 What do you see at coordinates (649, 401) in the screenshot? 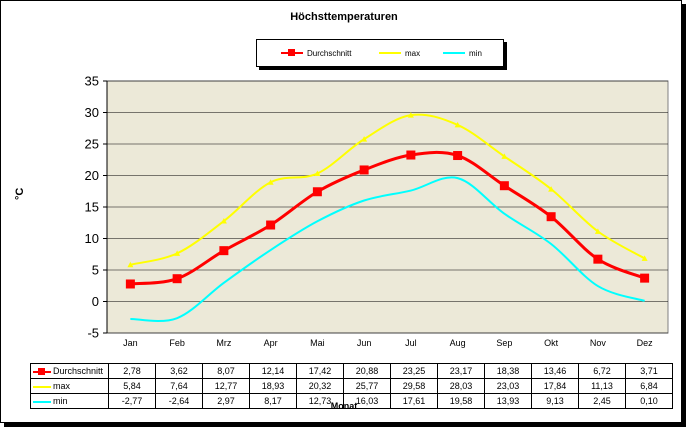
I see `table-cell: 0,10` at bounding box center [649, 401].